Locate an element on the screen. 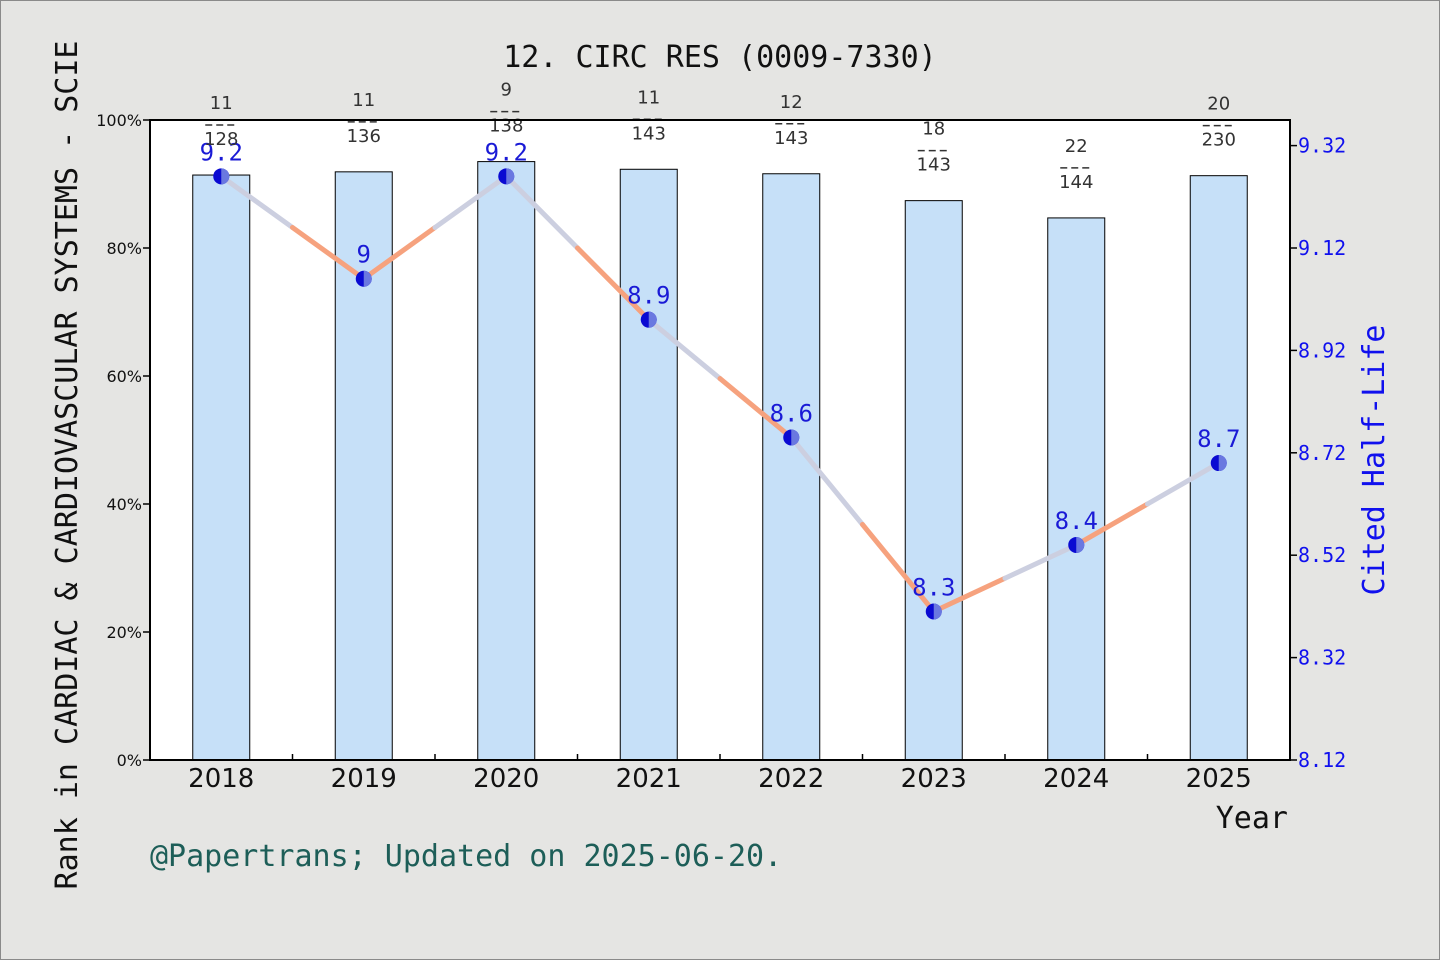  line-segment-2023-a is located at coordinates (969, 595).